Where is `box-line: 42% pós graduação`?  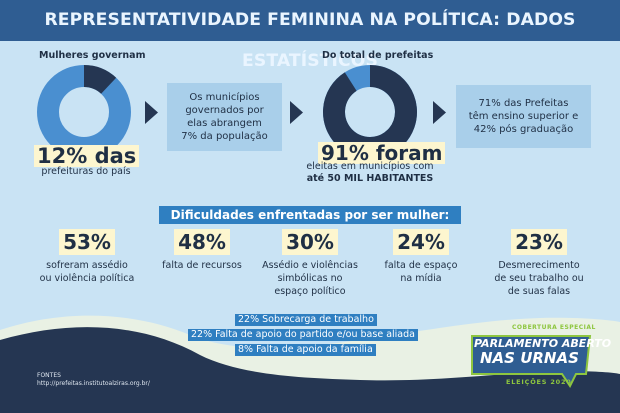 box-line: 42% pós graduação is located at coordinates (523, 129).